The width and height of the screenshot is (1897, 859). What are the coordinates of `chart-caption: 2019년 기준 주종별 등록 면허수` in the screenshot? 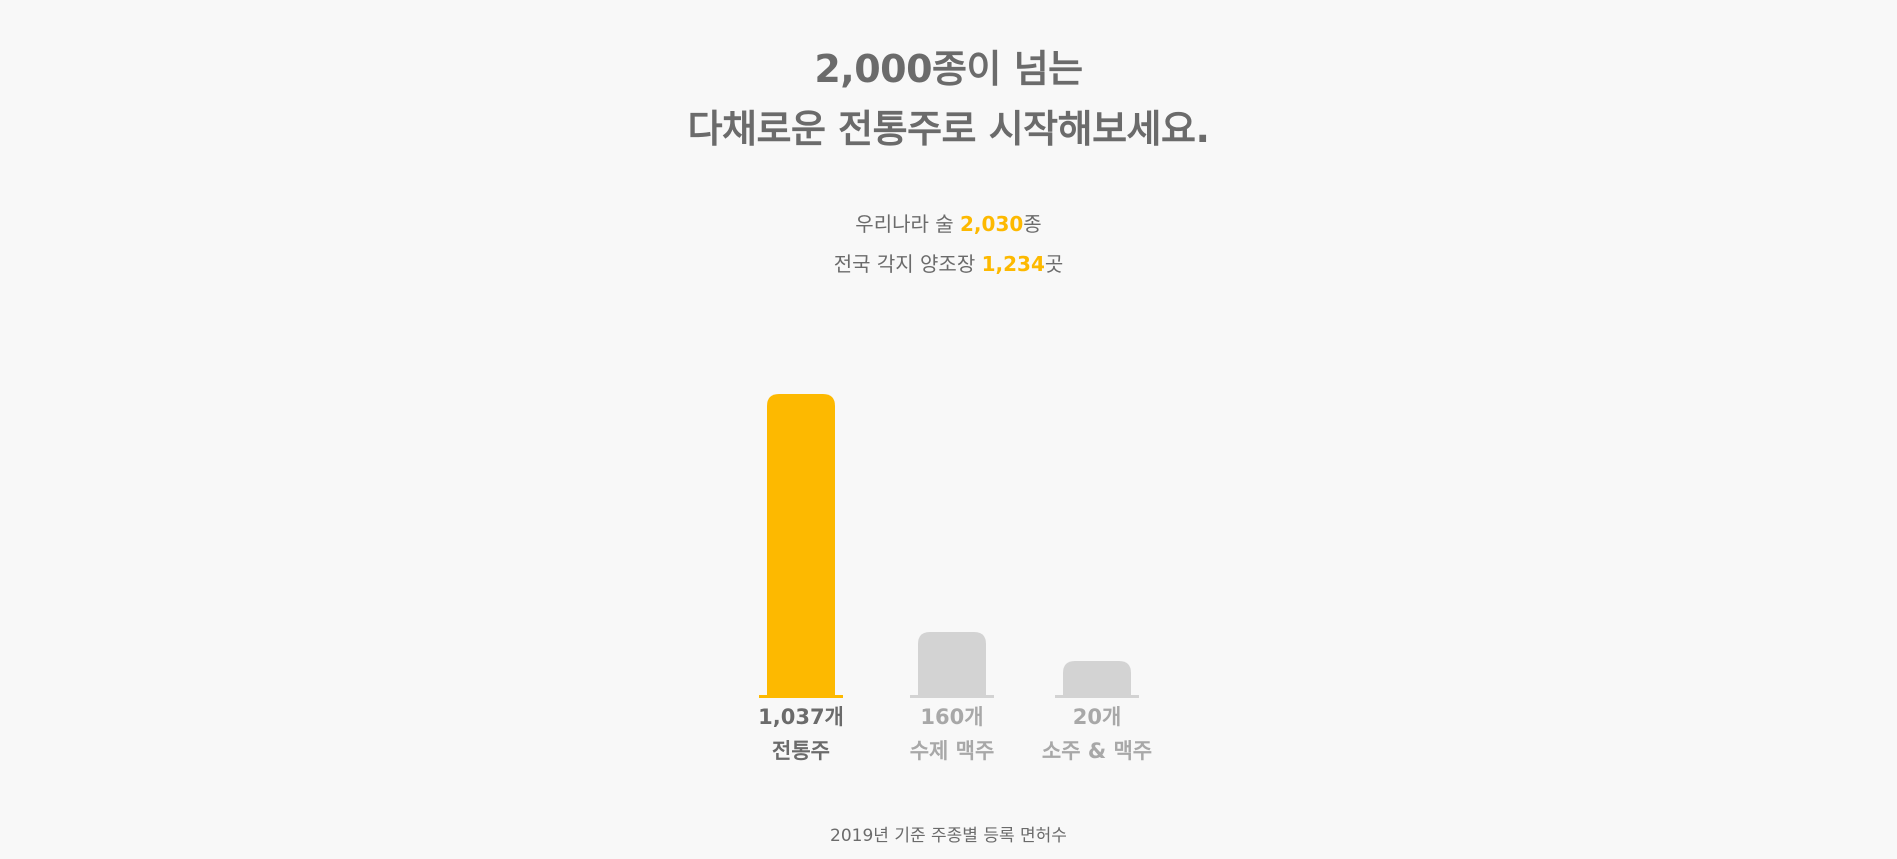 It's located at (948, 836).